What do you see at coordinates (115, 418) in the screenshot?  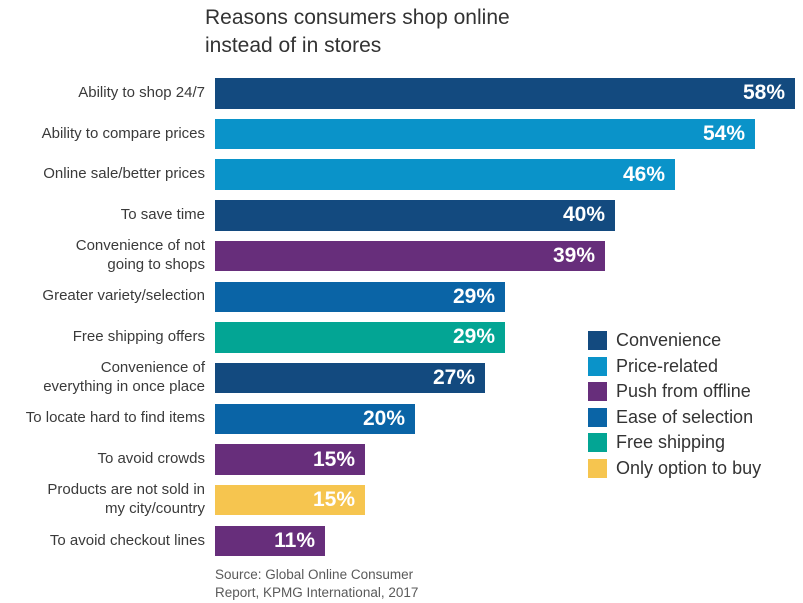 I see `category-label: To locate hard to find items` at bounding box center [115, 418].